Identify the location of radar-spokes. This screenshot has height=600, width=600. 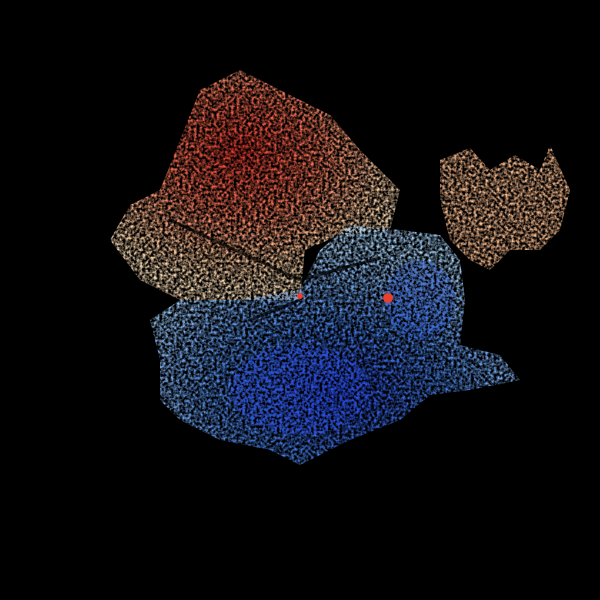
(275, 270).